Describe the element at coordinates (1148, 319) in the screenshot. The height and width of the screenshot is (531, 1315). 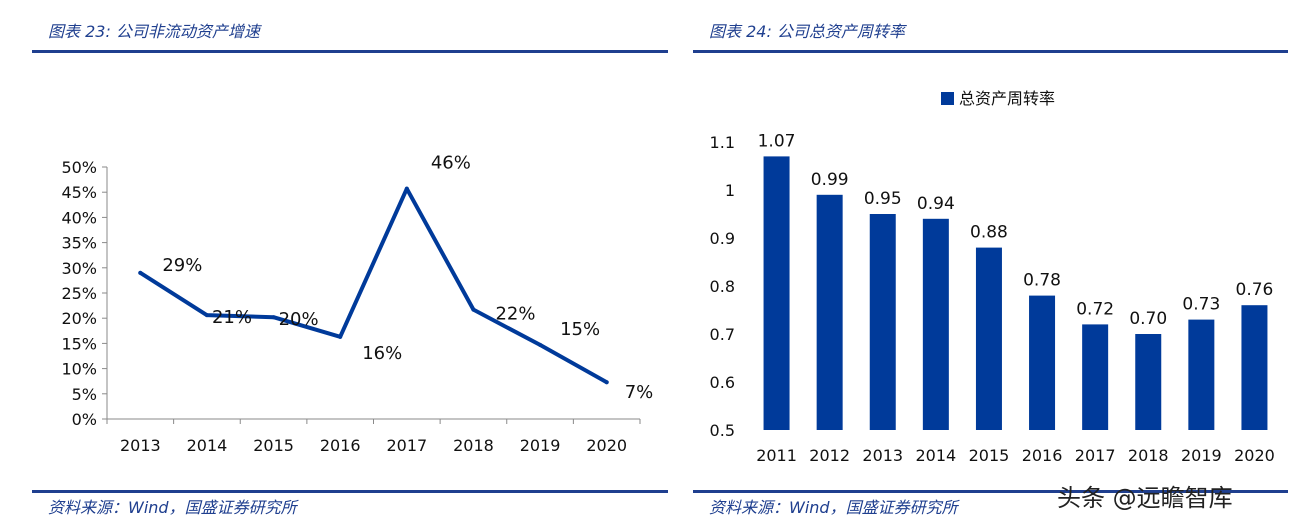
I see `data-label: 0.70` at that location.